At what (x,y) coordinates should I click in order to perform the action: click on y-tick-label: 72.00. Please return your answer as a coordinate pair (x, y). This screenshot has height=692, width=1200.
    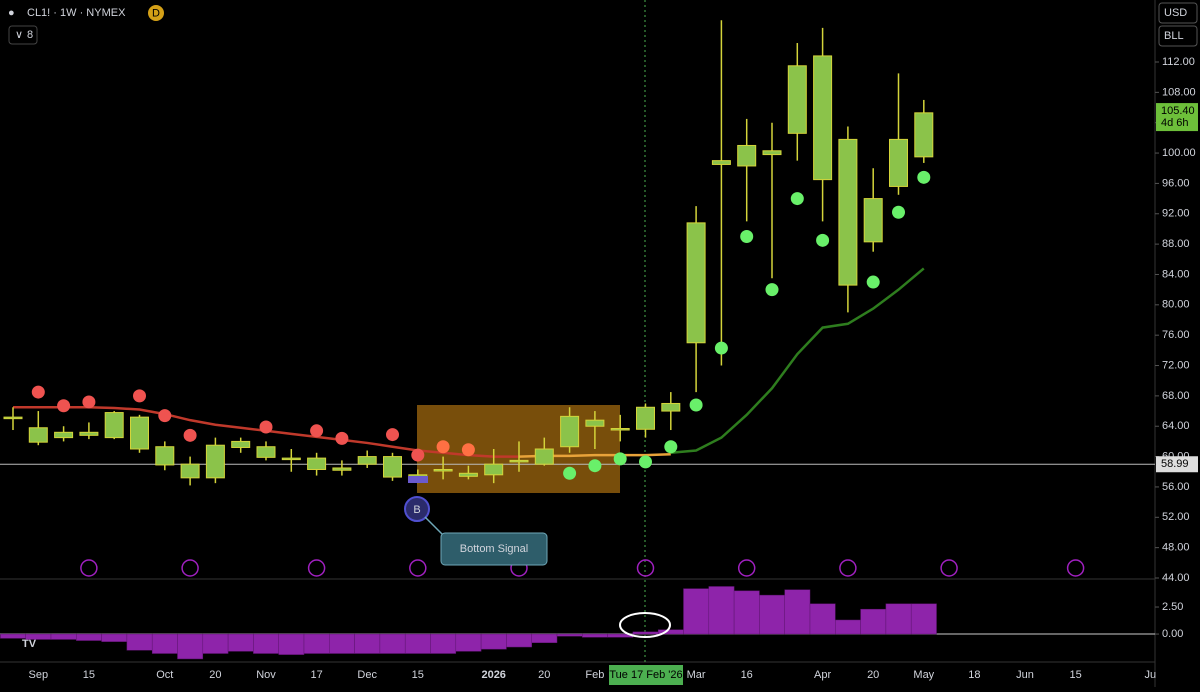
    Looking at the image, I should click on (1176, 365).